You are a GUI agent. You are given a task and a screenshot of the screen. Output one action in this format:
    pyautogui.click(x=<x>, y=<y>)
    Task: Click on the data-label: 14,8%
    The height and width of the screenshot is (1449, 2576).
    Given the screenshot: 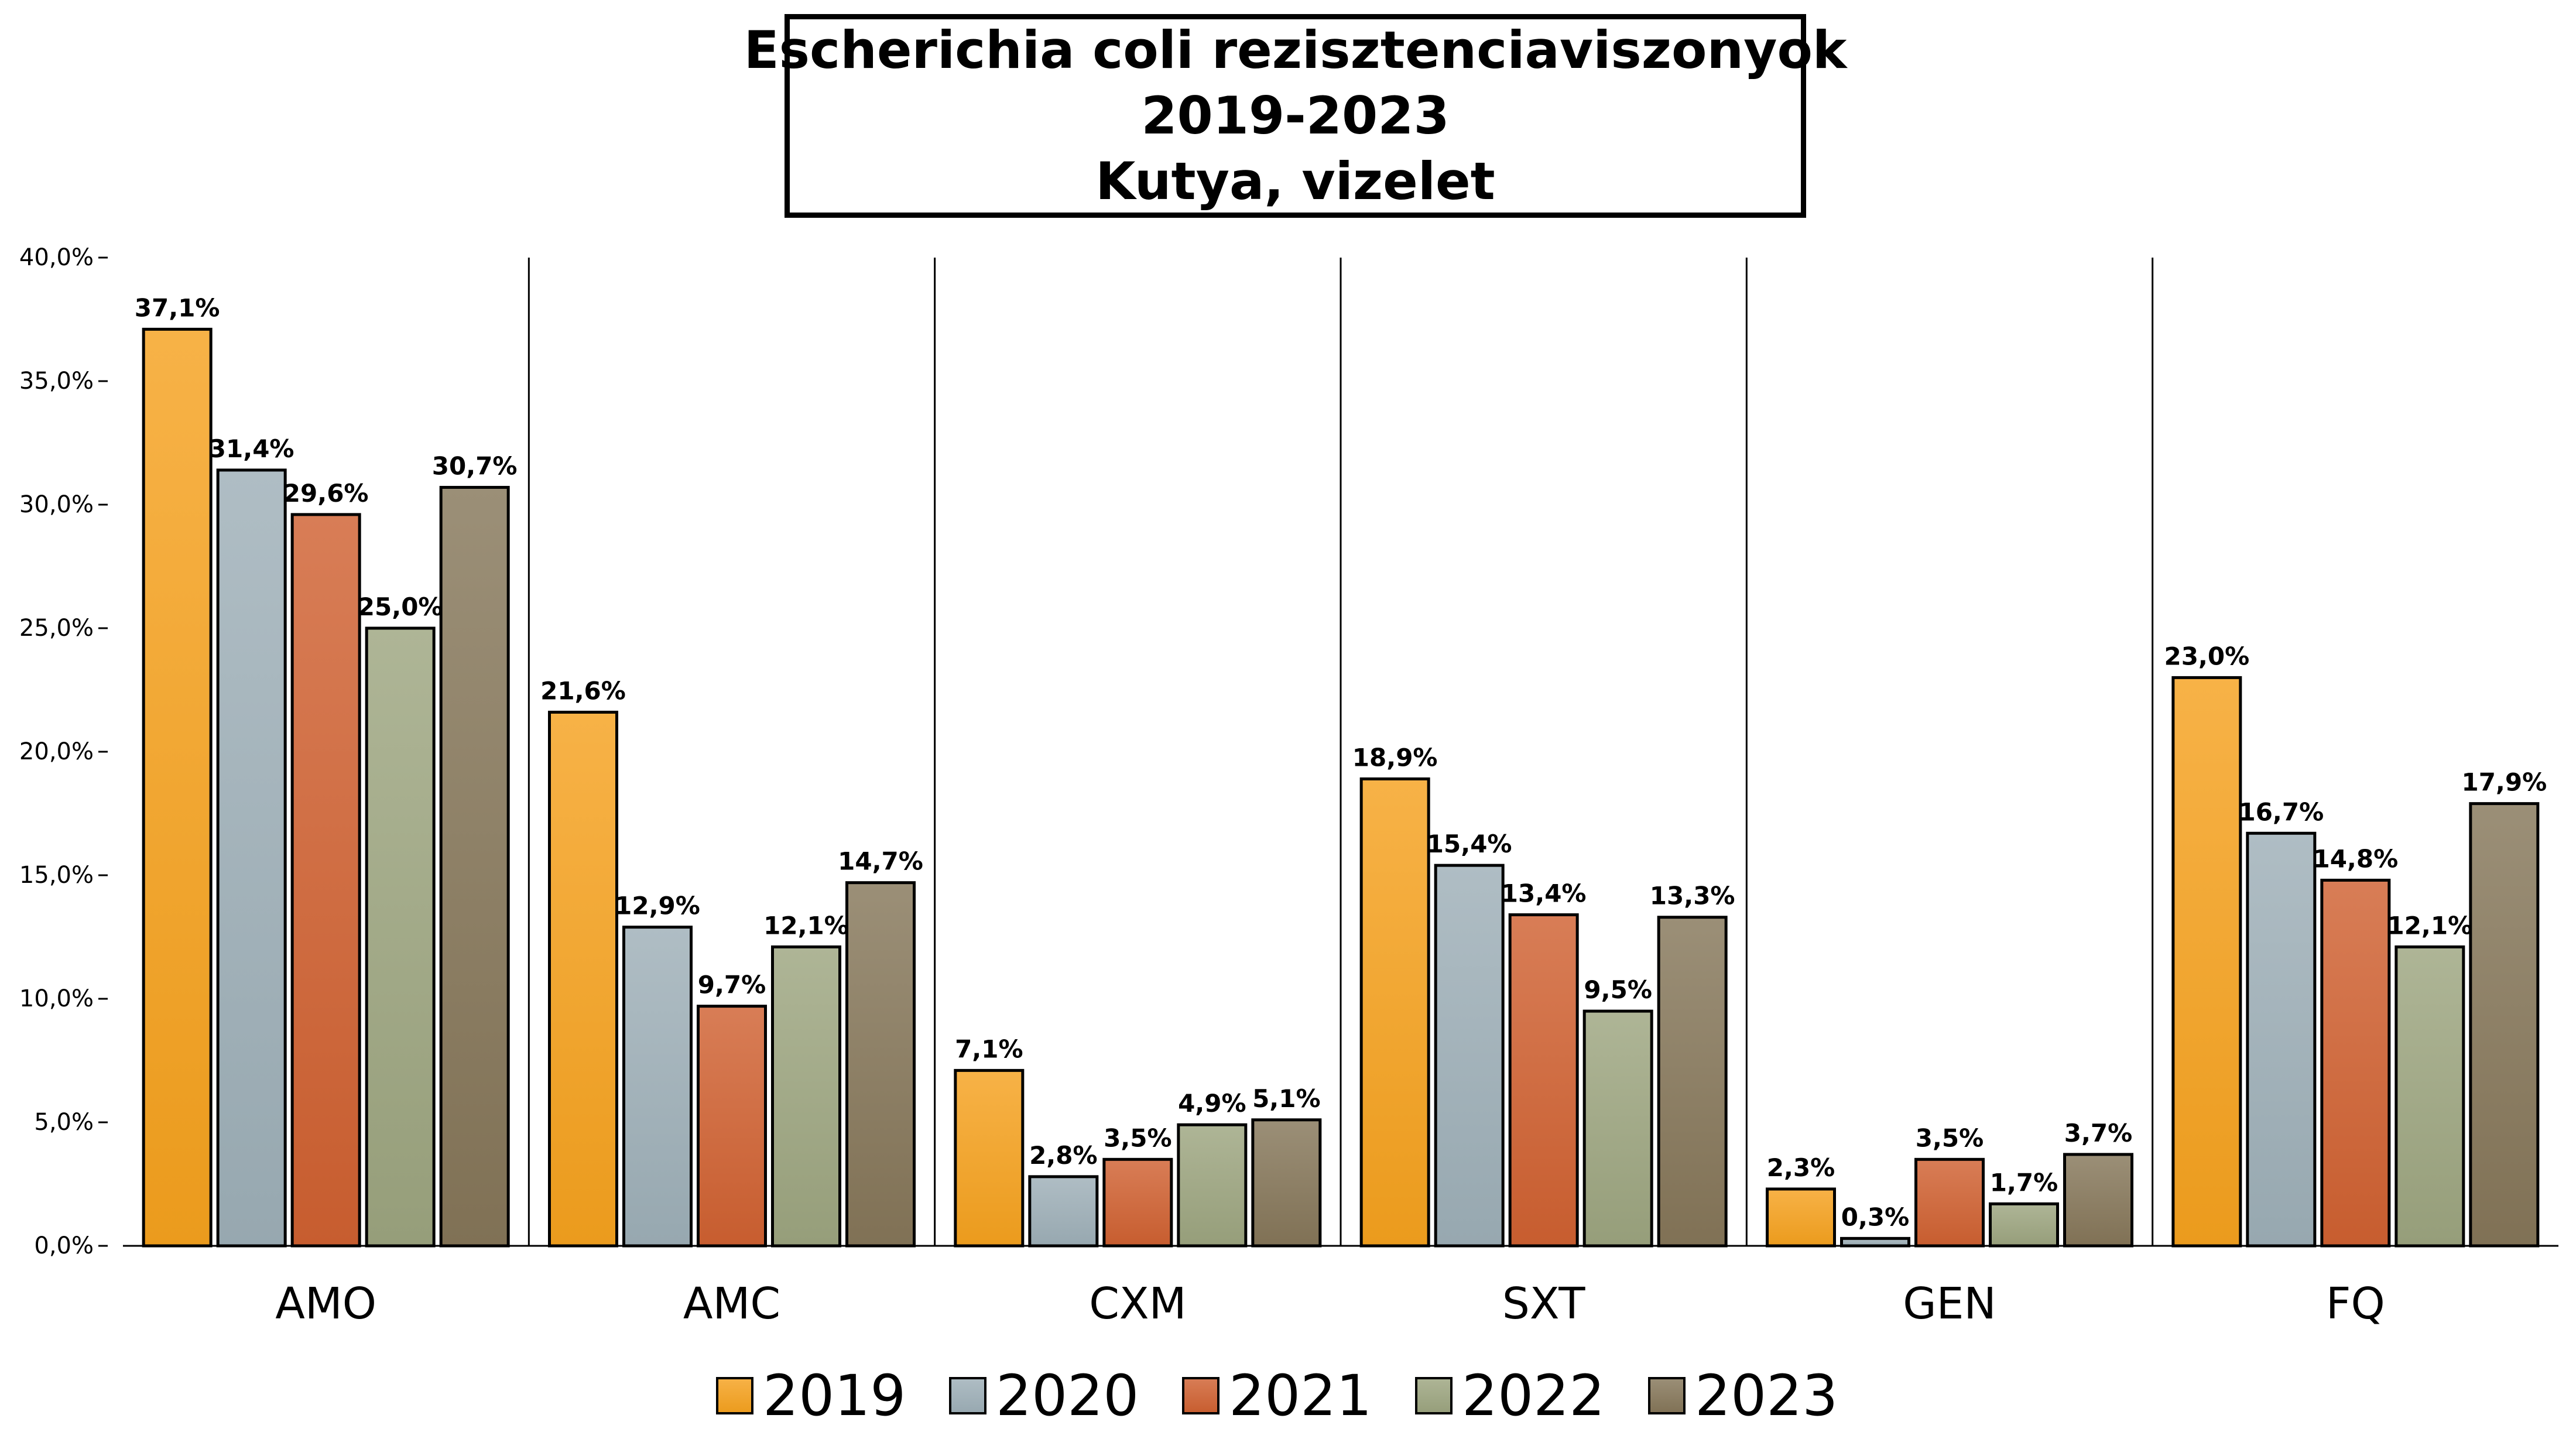 What is the action you would take?
    pyautogui.click(x=2355, y=858)
    